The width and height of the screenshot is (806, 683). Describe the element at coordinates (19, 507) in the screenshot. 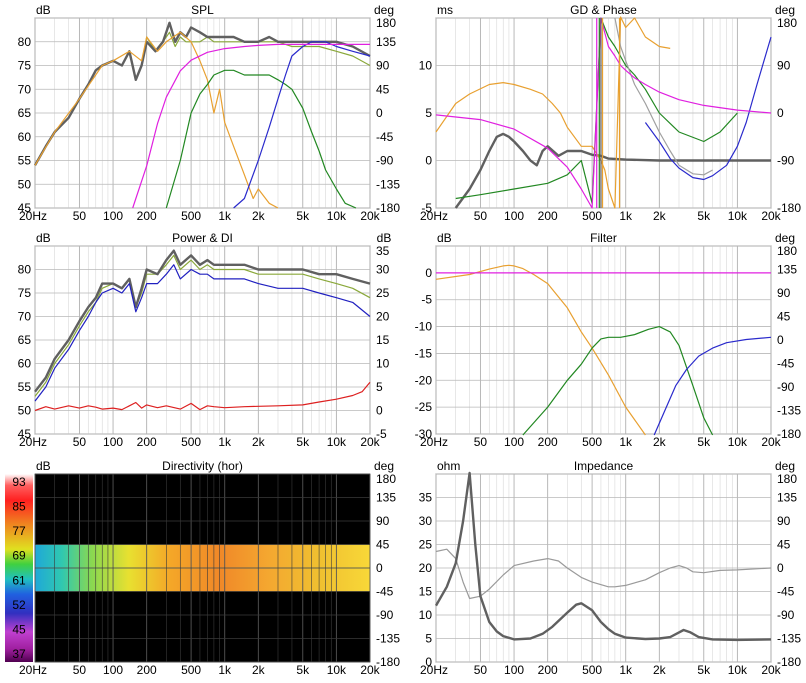

I see `colorbar-label: 85` at that location.